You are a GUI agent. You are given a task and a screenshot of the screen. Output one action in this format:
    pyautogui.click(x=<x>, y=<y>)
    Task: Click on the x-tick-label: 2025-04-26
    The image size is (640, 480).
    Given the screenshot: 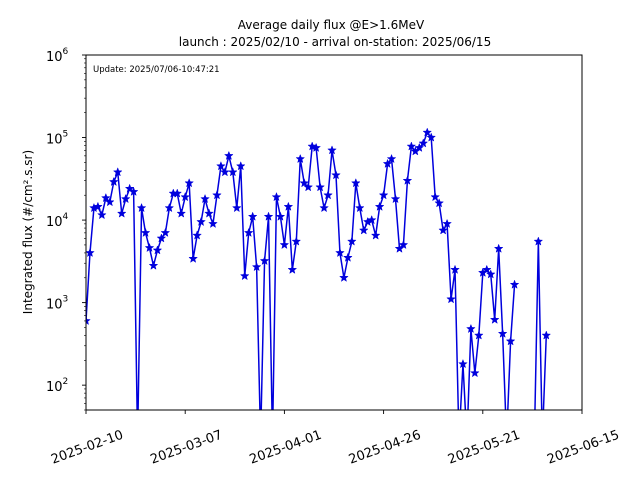 What is the action you would take?
    pyautogui.click(x=385, y=448)
    